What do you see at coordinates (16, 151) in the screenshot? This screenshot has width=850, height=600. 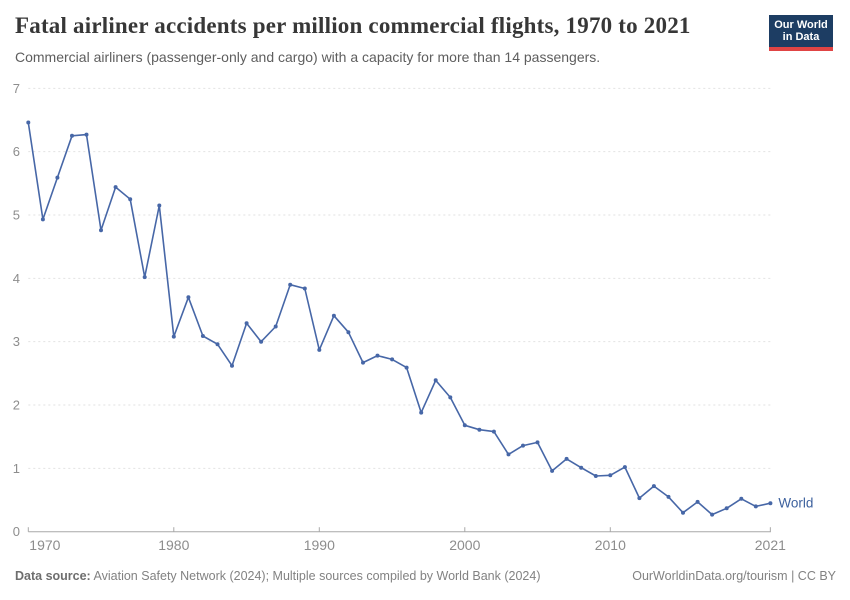 I see `y-axis-label: 6` at bounding box center [16, 151].